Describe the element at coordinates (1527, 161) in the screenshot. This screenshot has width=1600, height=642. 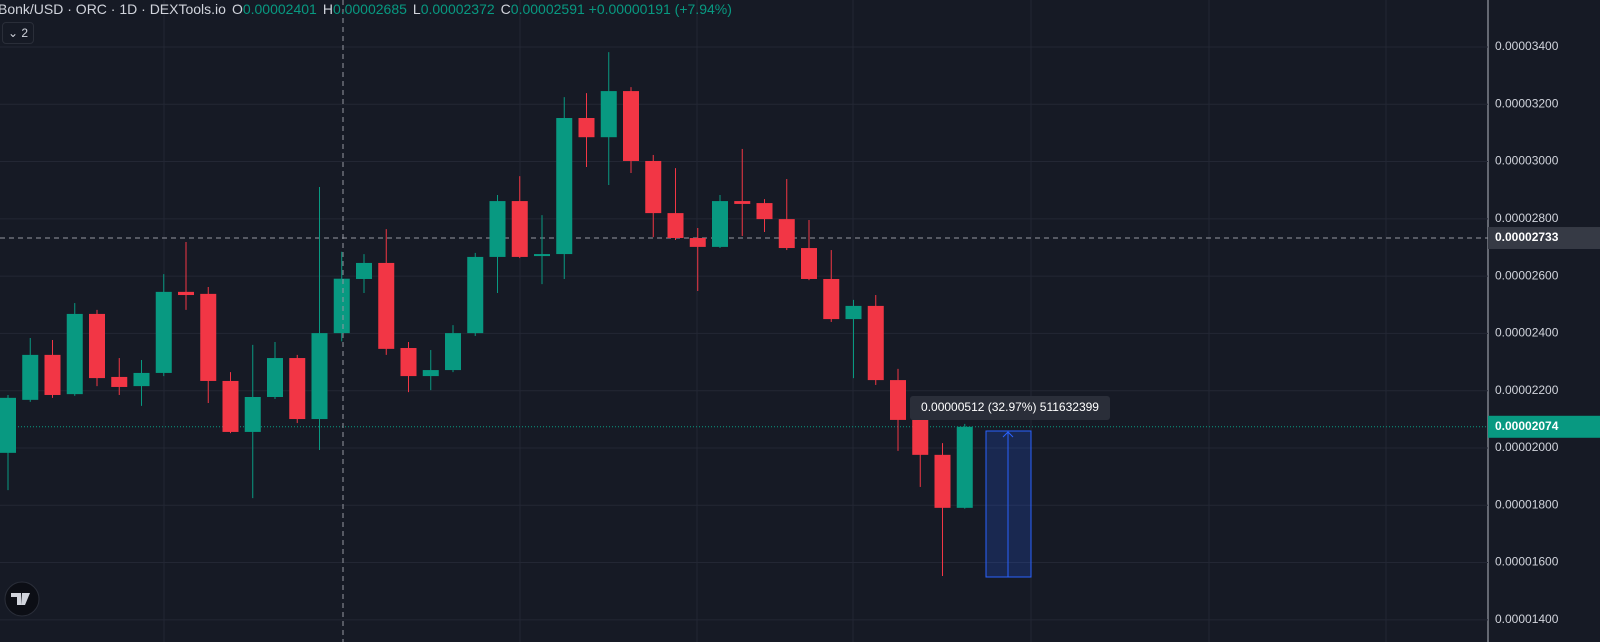
I see `y-tick-label: 0.00003000` at that location.